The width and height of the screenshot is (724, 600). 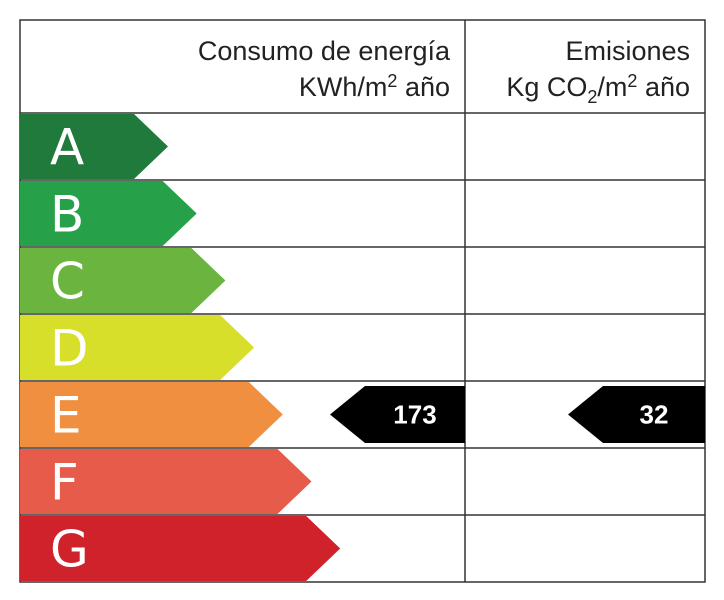 I want to click on emissions-header: Emisiones, so click(x=627, y=51).